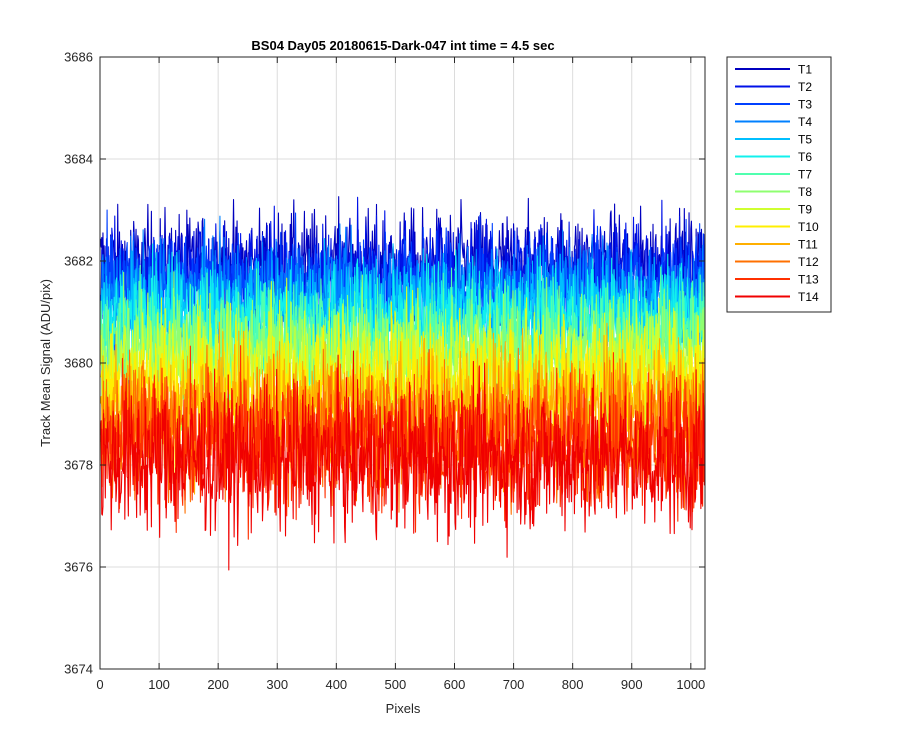 Image resolution: width=900 pixels, height=750 pixels. Describe the element at coordinates (99, 684) in the screenshot. I see `x-tick-label: 0` at that location.